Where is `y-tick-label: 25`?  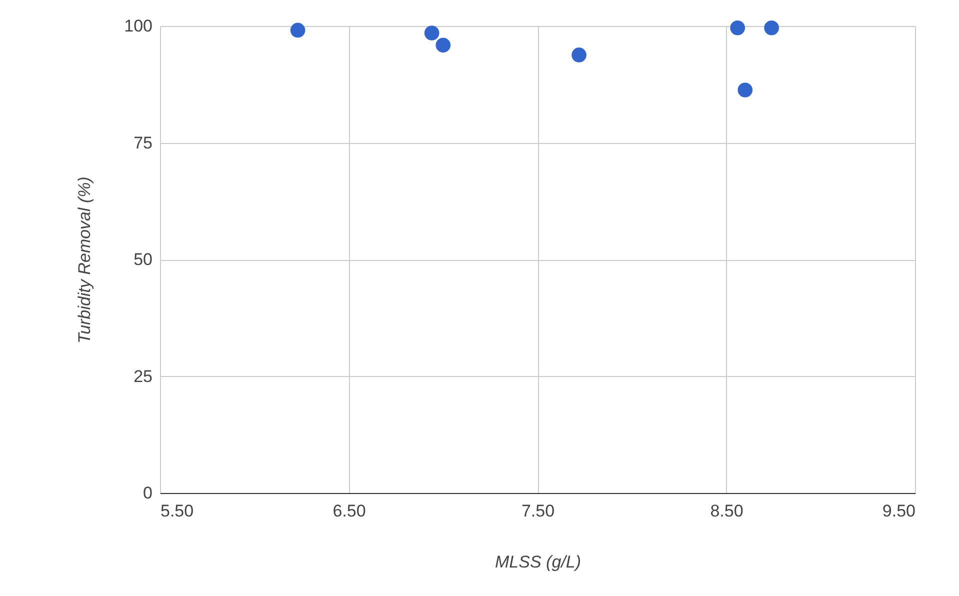 y-tick-label: 25 is located at coordinates (143, 376).